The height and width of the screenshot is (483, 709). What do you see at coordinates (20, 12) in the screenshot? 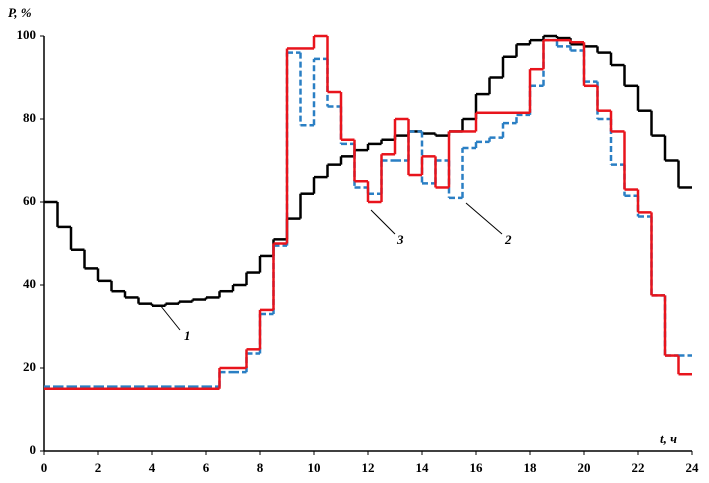
I see `y-axis-title: P, %` at bounding box center [20, 12].